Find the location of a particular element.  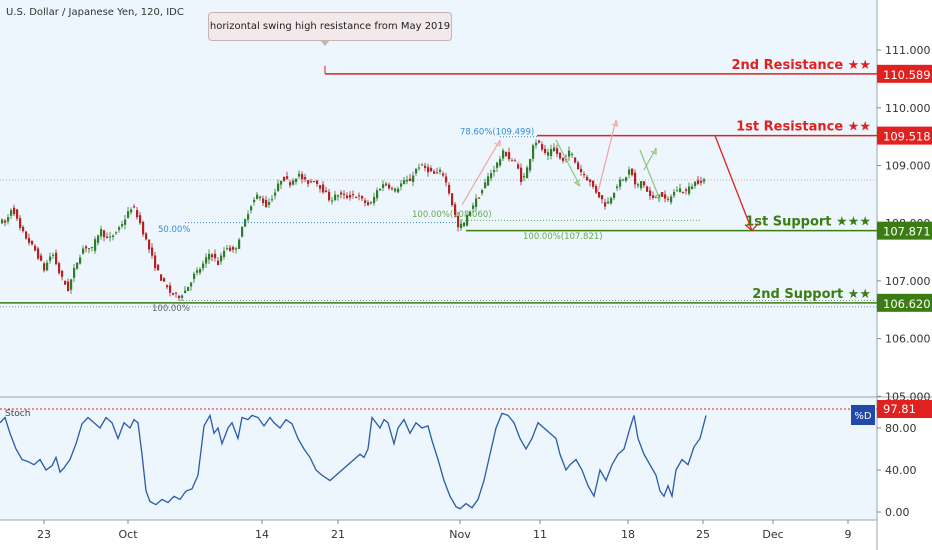

price-axis-background is located at coordinates (904, 275).